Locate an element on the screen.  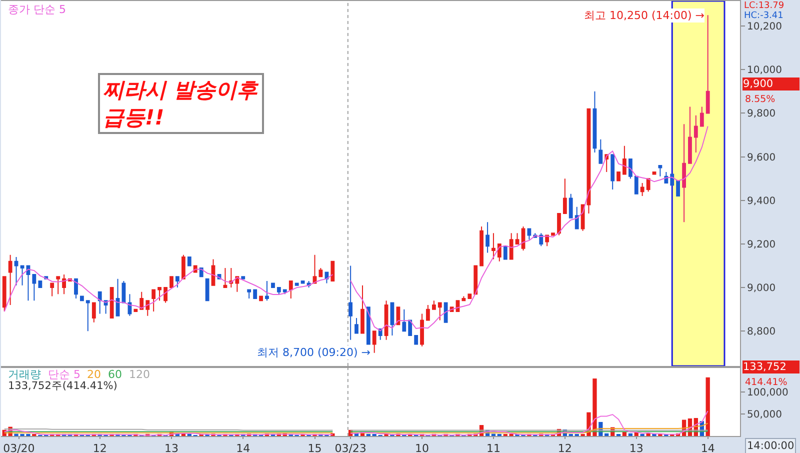
text: 60 is located at coordinates (115, 374).